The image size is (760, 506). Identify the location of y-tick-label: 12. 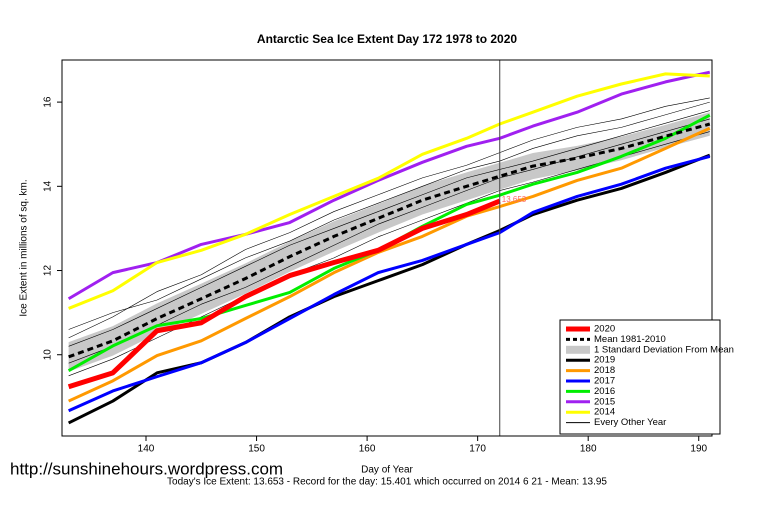
(48, 271).